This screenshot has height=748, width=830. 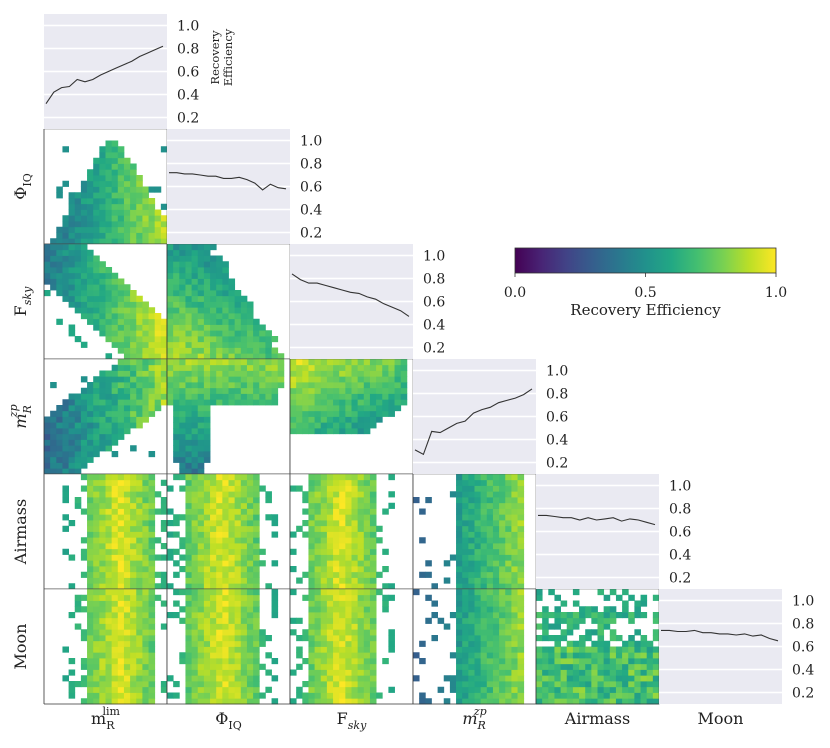 I want to click on diagonal-ytick-label: 1.0, so click(x=803, y=602).